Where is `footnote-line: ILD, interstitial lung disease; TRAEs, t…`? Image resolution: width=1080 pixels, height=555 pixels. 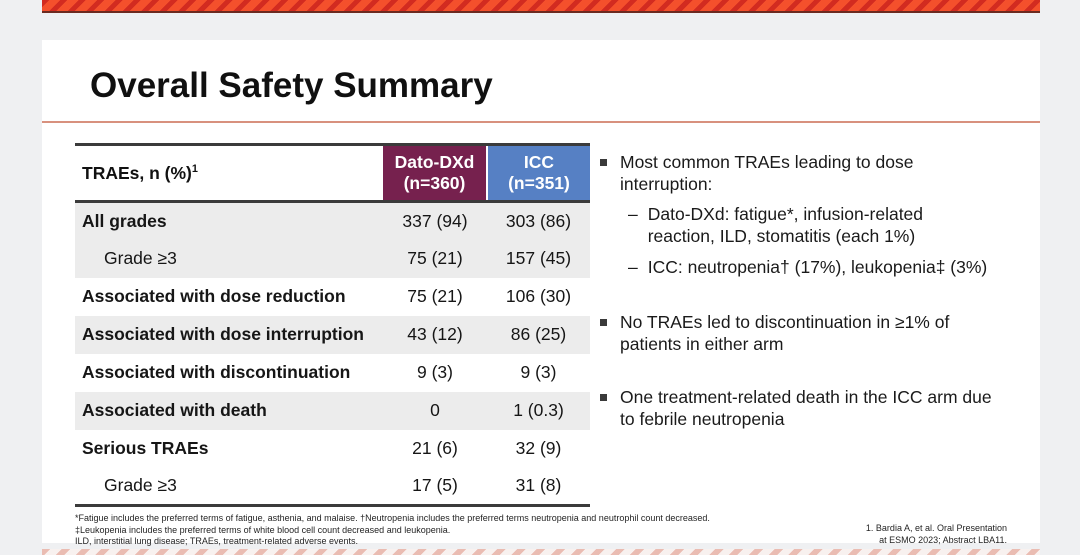
footnote-line: ILD, interstitial lung disease; TRAEs, t… is located at coordinates (216, 541).